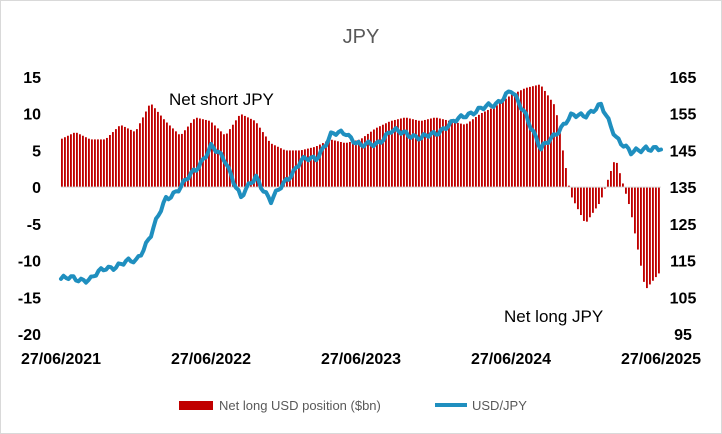  I want to click on legend: Net long USD position ($bn) USD/JPY, so click(353, 405).